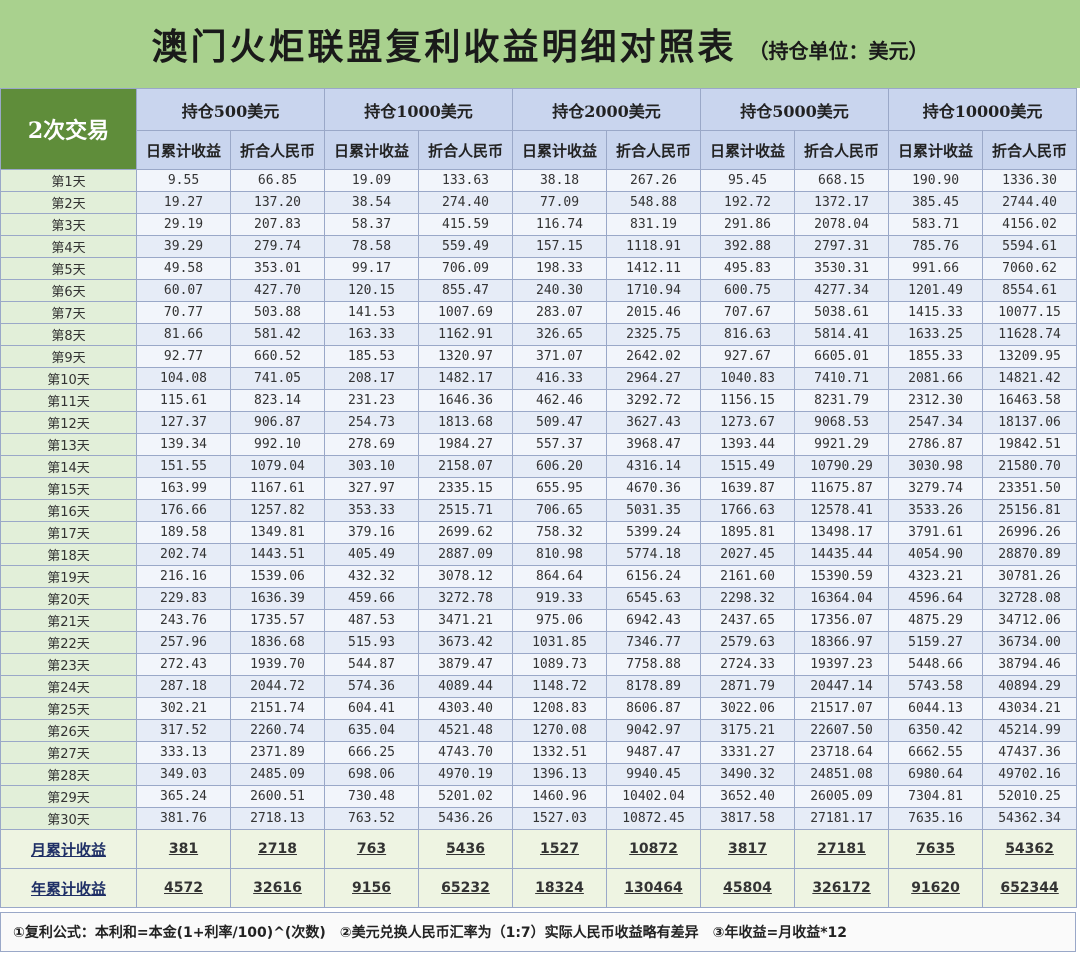  What do you see at coordinates (654, 202) in the screenshot?
I see `value-cell: 548.88` at bounding box center [654, 202].